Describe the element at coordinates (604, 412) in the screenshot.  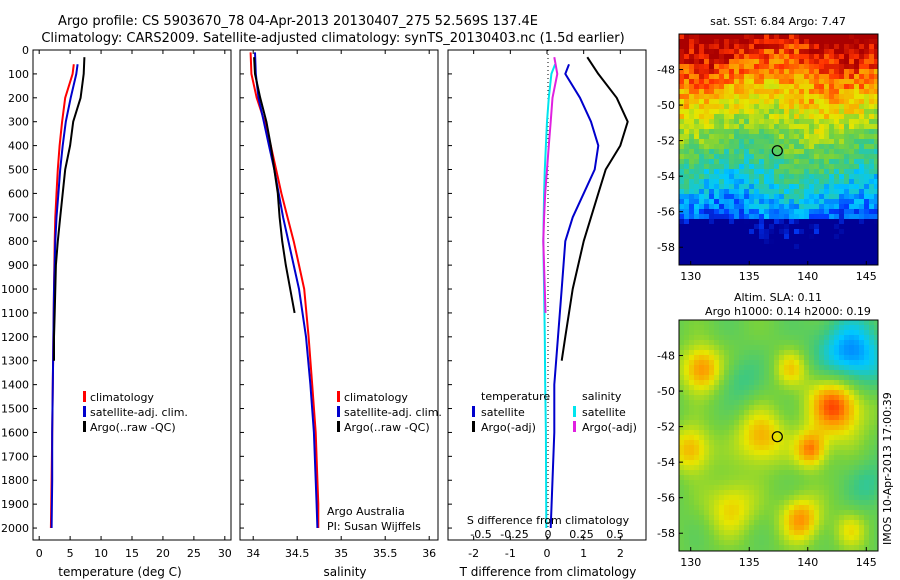
I see `legend-label-s-satellite: satellite` at that location.